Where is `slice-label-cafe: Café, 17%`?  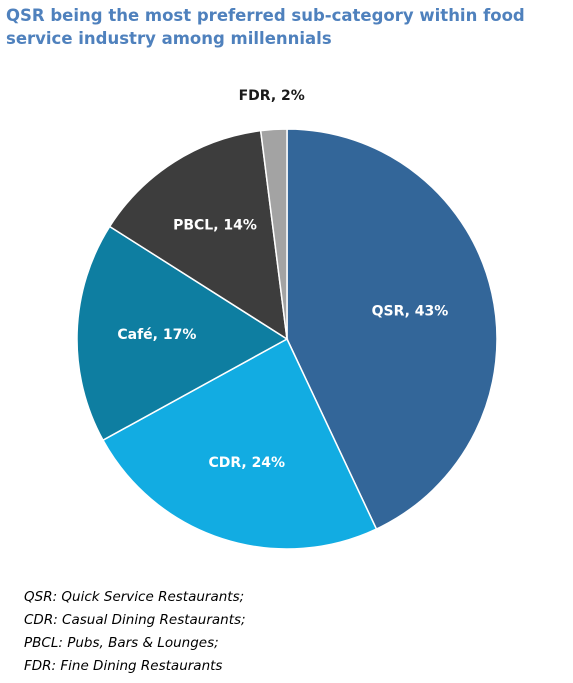 slice-label-cafe: Café, 17% is located at coordinates (156, 335).